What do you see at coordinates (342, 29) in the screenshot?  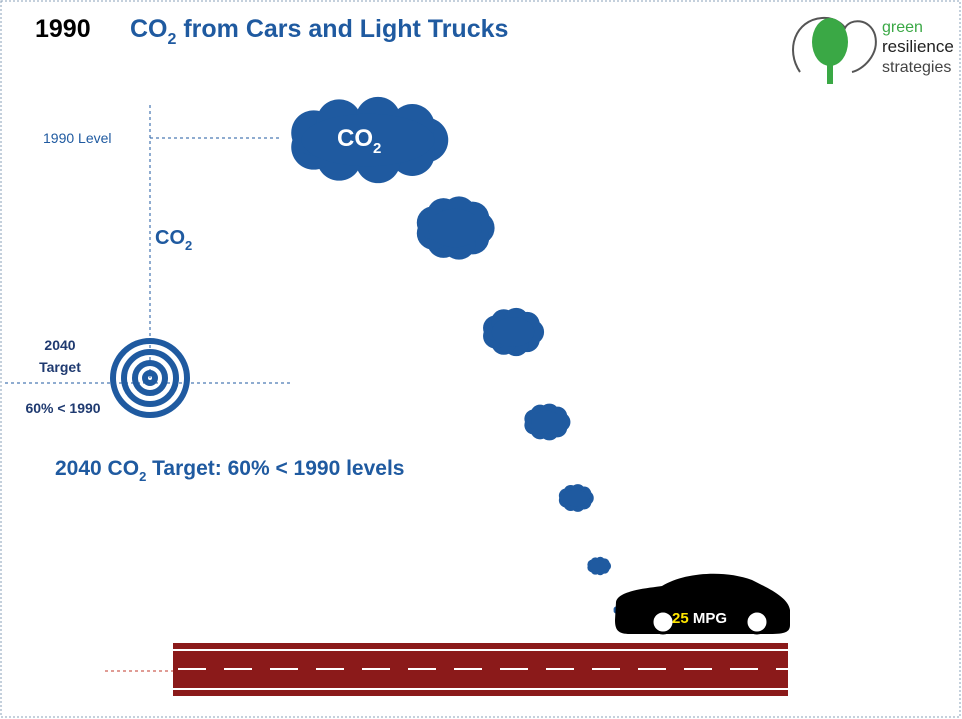 I see `title-rest: from Cars and Light Trucks` at bounding box center [342, 29].